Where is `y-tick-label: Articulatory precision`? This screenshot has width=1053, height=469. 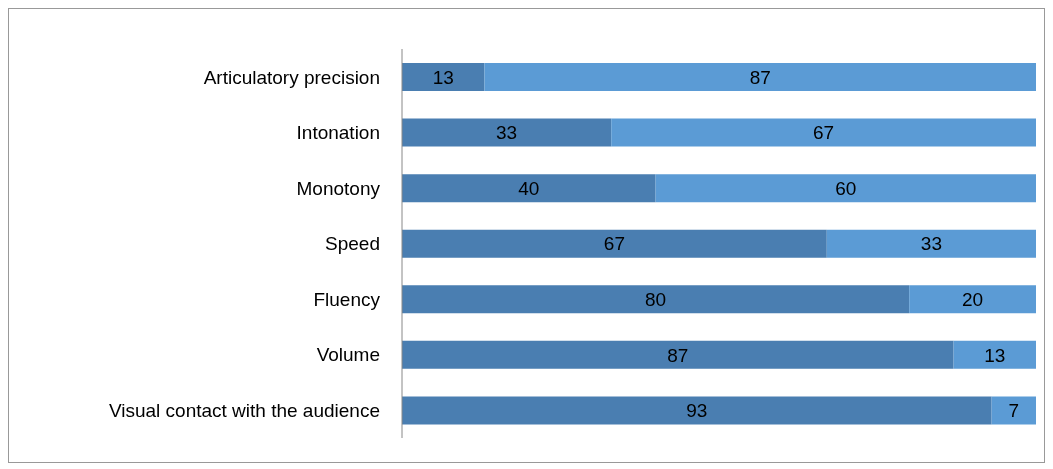 y-tick-label: Articulatory precision is located at coordinates (291, 77).